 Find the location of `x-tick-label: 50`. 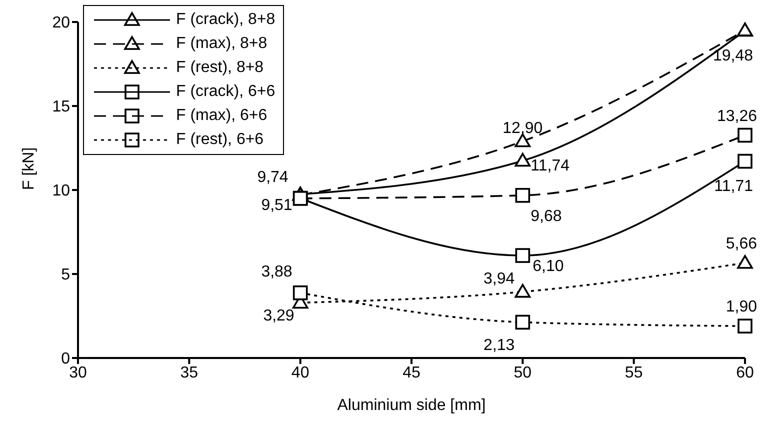

x-tick-label: 50 is located at coordinates (523, 373).